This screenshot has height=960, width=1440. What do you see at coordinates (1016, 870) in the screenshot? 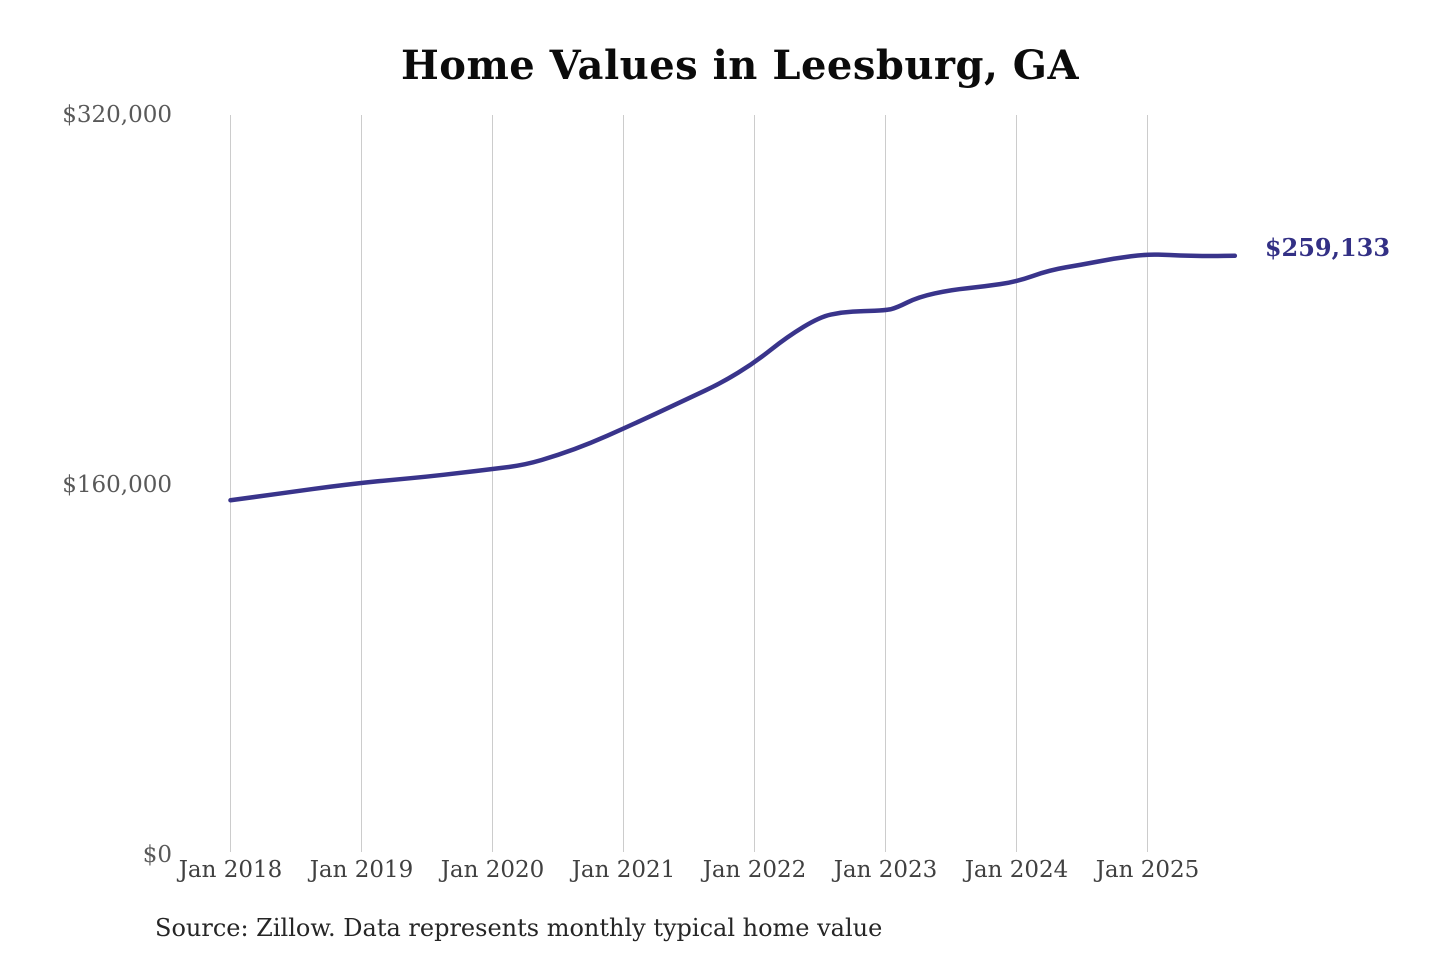
I see `x-axis-label: Jan 2024` at bounding box center [1016, 870].